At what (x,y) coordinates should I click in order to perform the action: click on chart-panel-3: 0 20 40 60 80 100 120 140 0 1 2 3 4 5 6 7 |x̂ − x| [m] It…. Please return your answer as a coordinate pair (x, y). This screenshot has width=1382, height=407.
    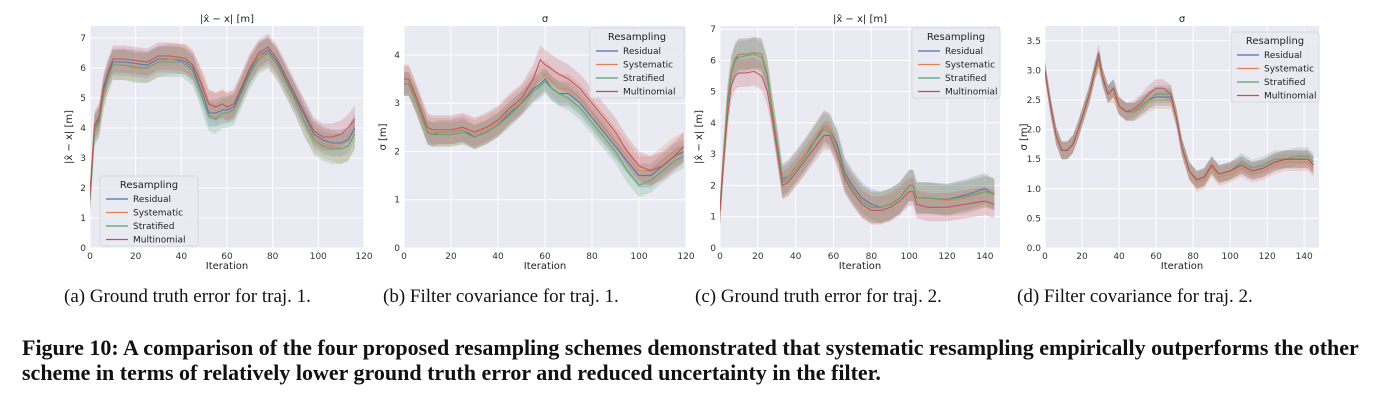
    Looking at the image, I should click on (847, 142).